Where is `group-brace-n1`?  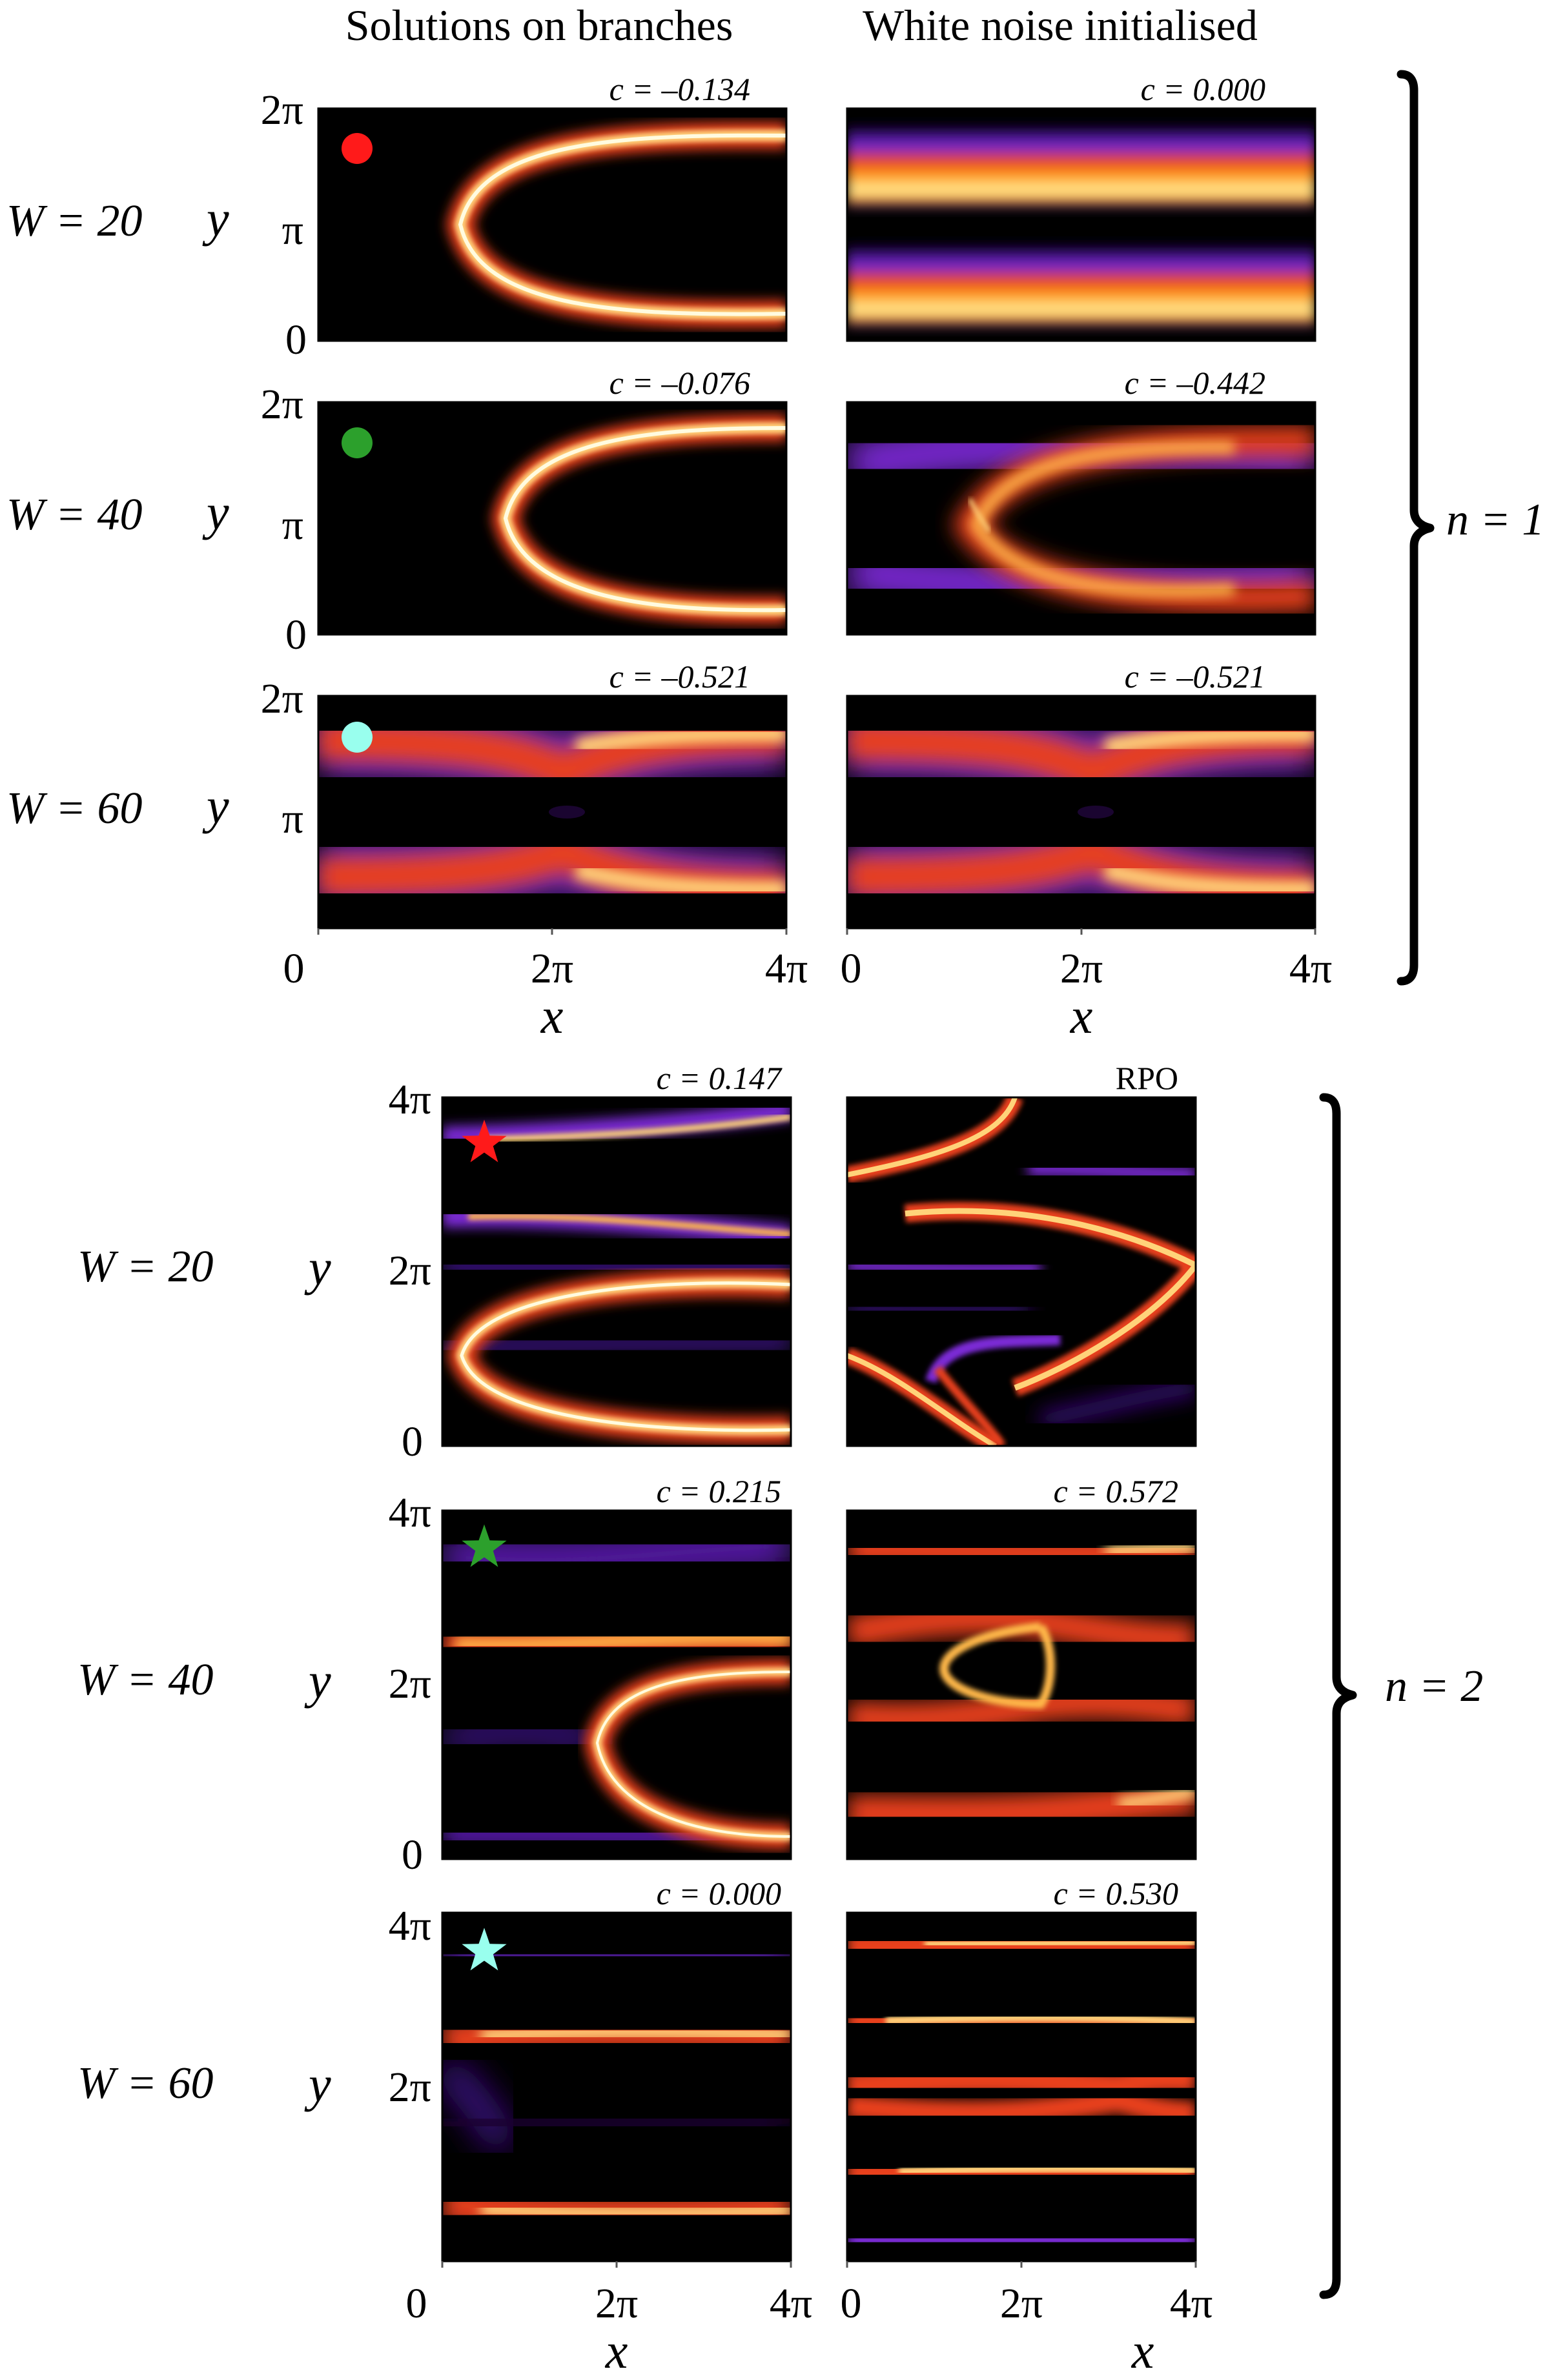 group-brace-n1 is located at coordinates (1416, 528).